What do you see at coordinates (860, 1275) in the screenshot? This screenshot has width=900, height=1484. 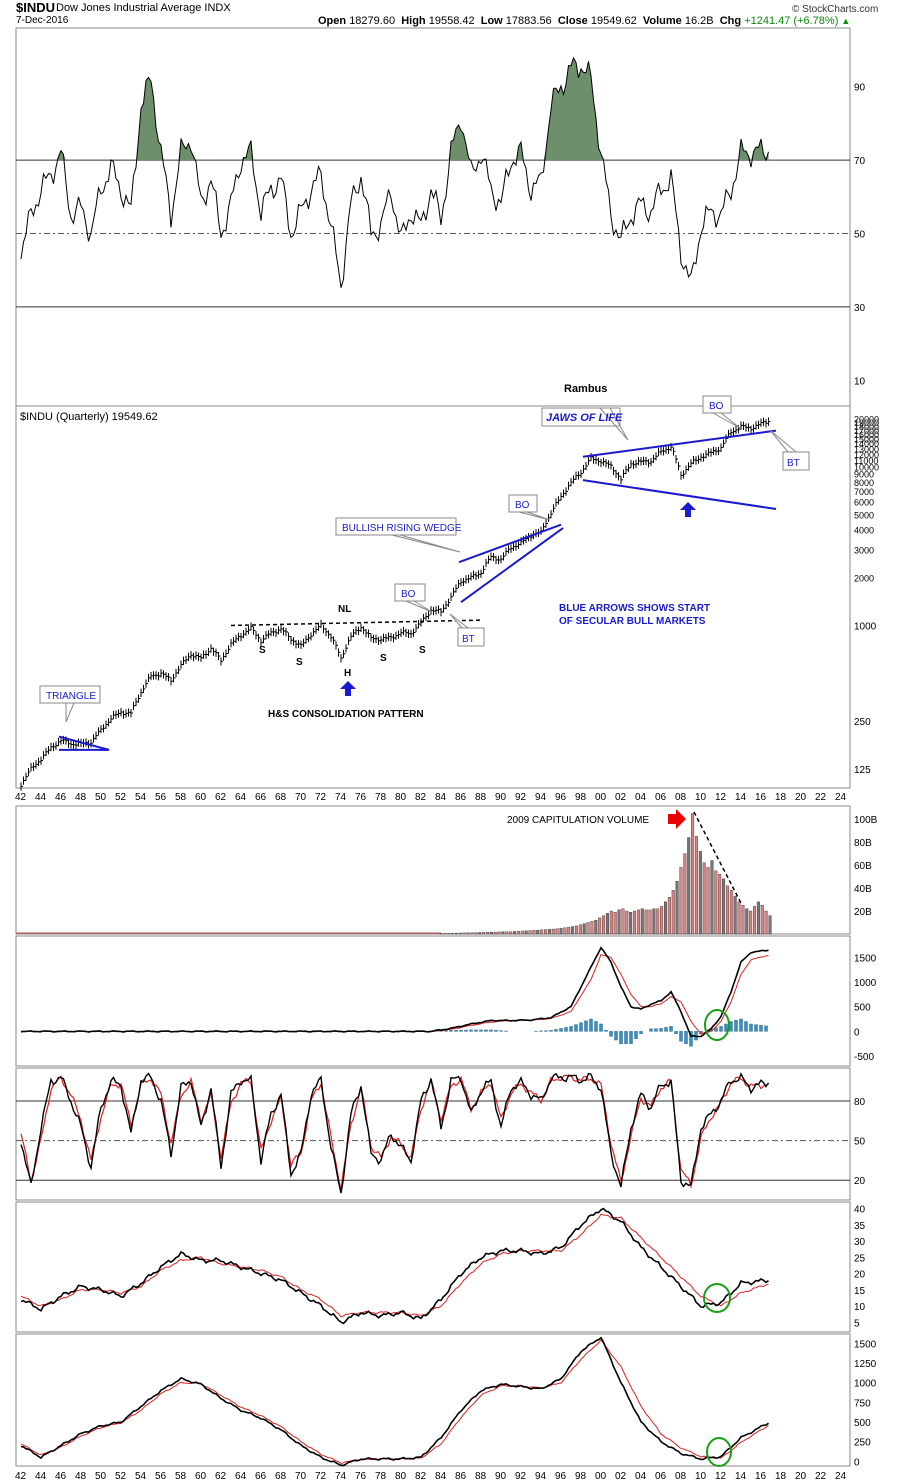 I see `adx-tick-4: 20` at bounding box center [860, 1275].